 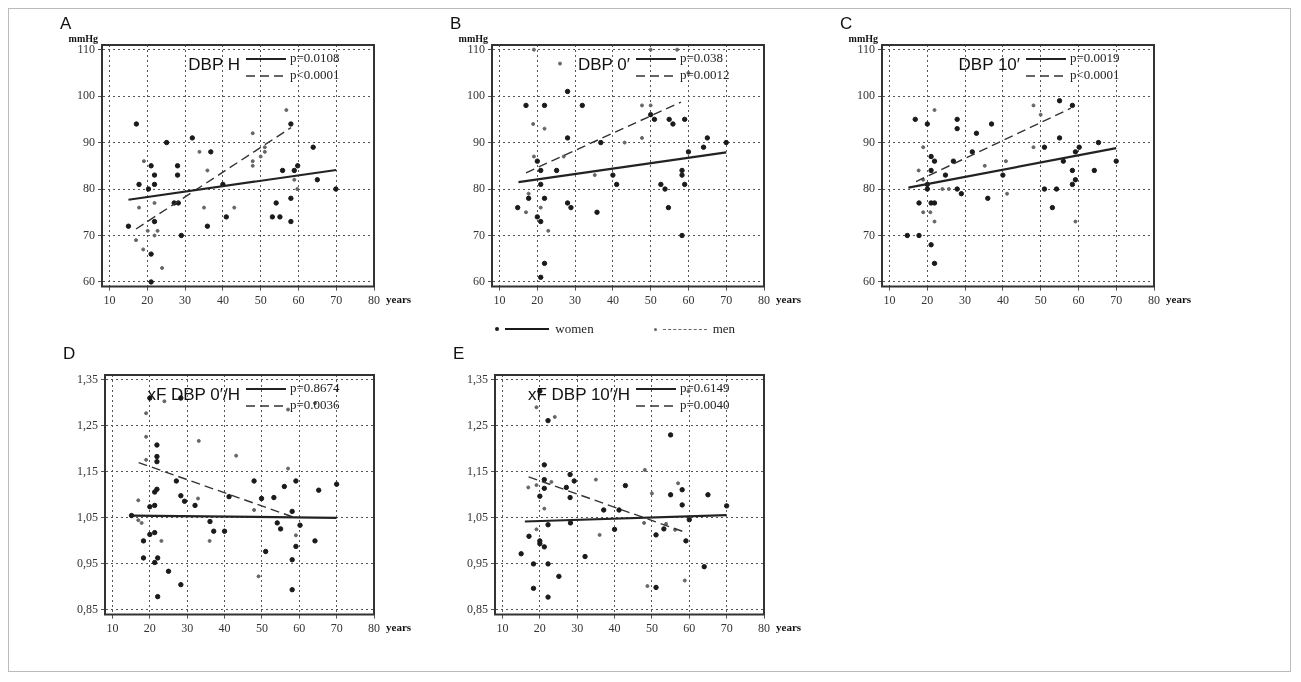 What do you see at coordinates (214, 64) in the screenshot?
I see `text: DBP H` at bounding box center [214, 64].